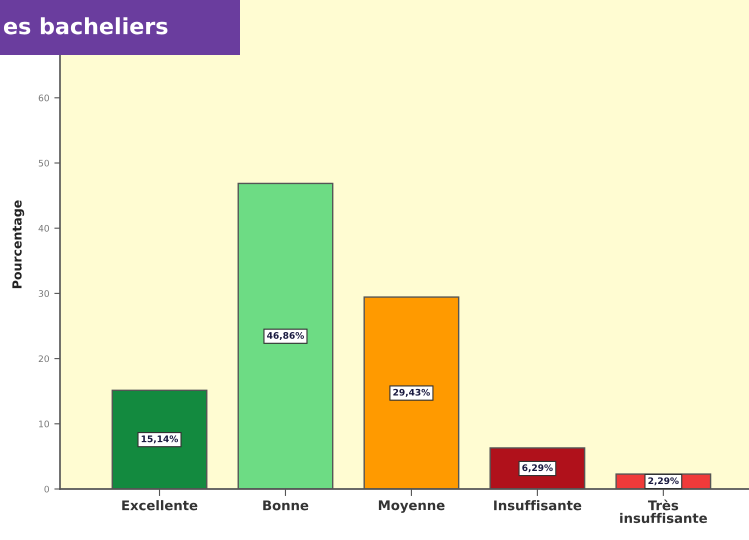  Describe the element at coordinates (663, 481) in the screenshot. I see `data-label: 2,29%` at that location.